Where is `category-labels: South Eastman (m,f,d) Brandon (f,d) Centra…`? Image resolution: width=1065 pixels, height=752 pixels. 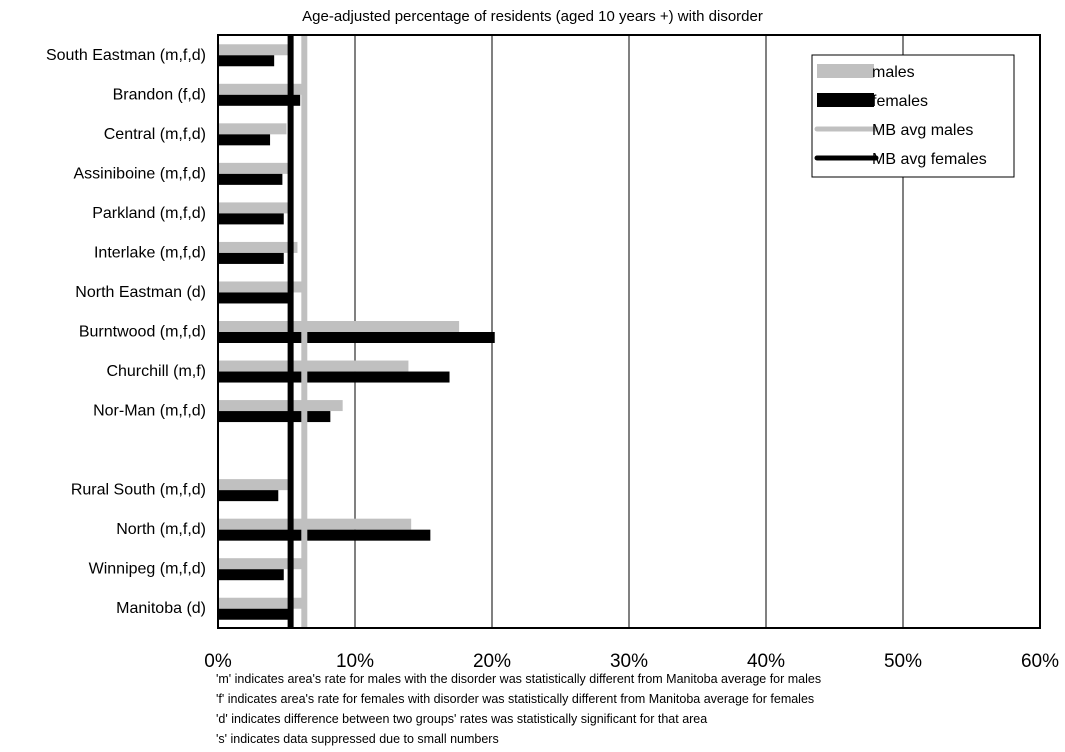 category-labels: South Eastman (m,f,d) Brandon (f,d) Centra… is located at coordinates (126, 332).